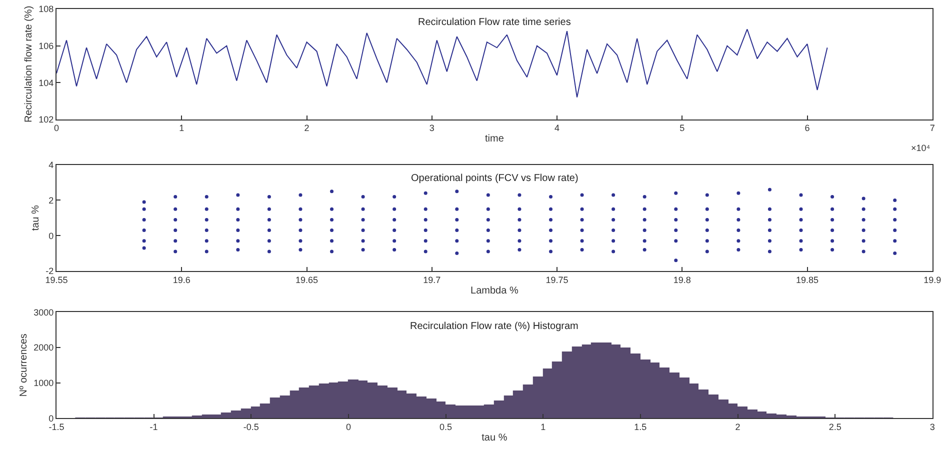 Image resolution: width=950 pixels, height=464 pixels. I want to click on x-tick-label: -1, so click(154, 427).